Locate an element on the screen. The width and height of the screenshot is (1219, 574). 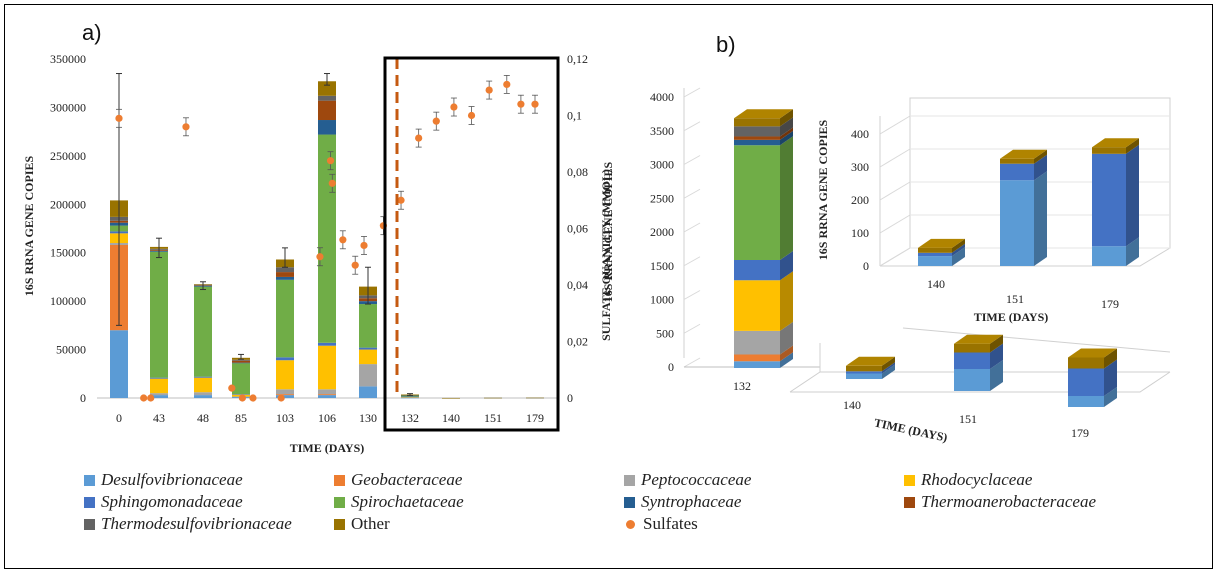
b-right-top-floor is located at coordinates (1025, 257).